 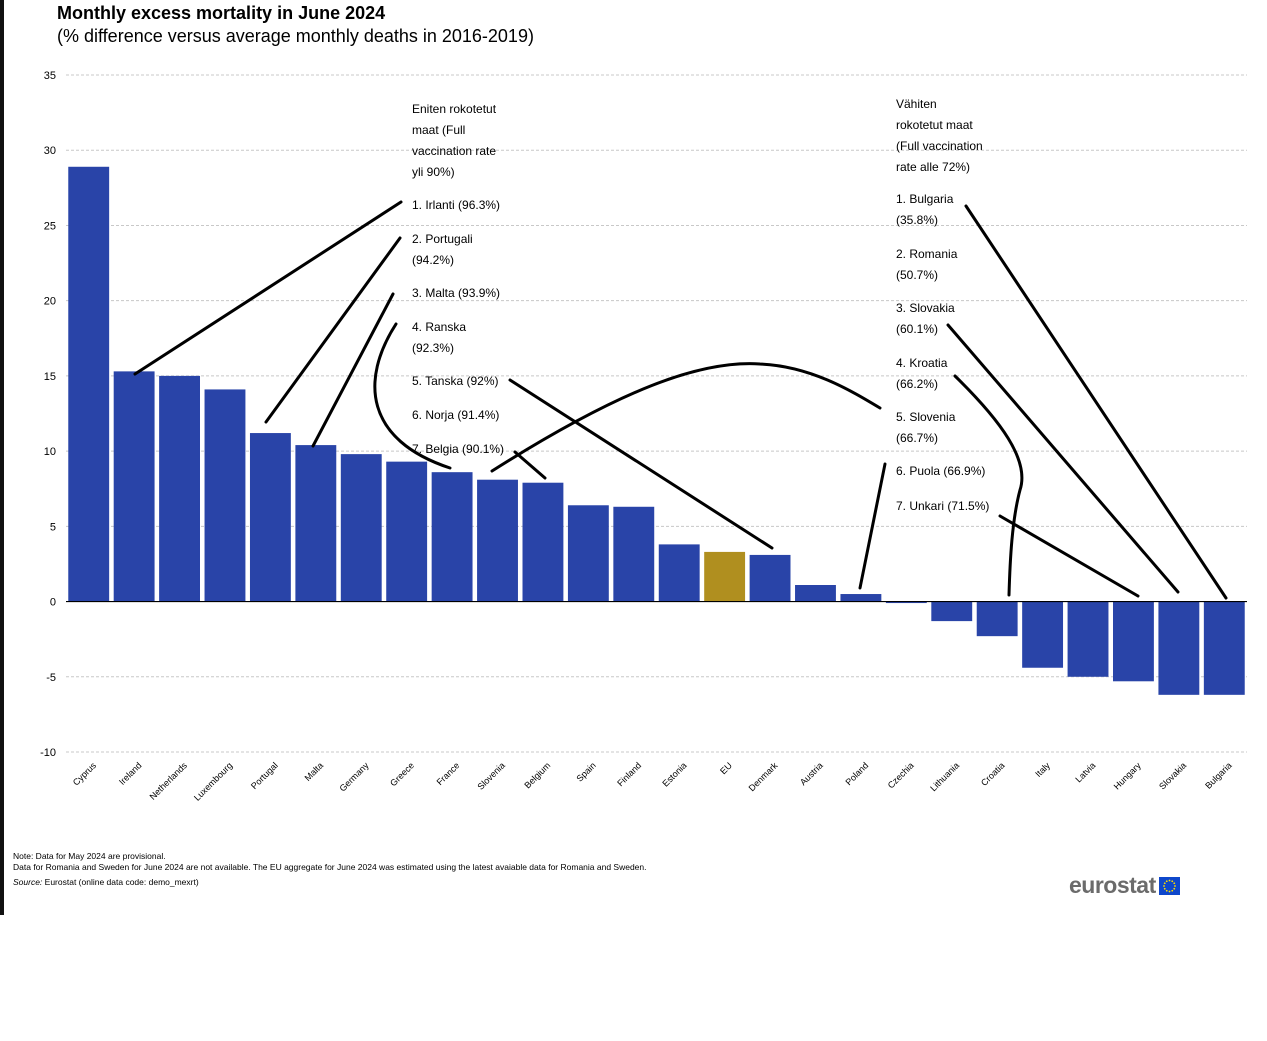 What do you see at coordinates (901, 775) in the screenshot?
I see `x-tick-label: Czechia` at bounding box center [901, 775].